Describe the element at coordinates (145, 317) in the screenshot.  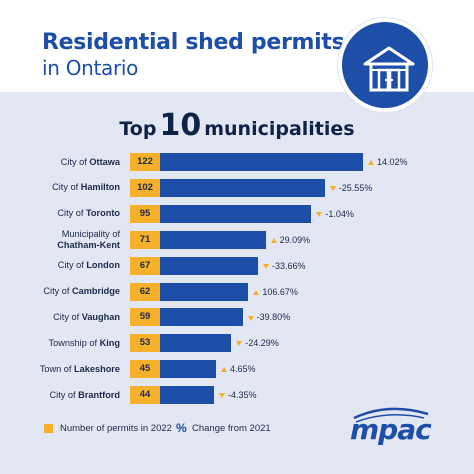
I see `bar-value-label: 59` at that location.